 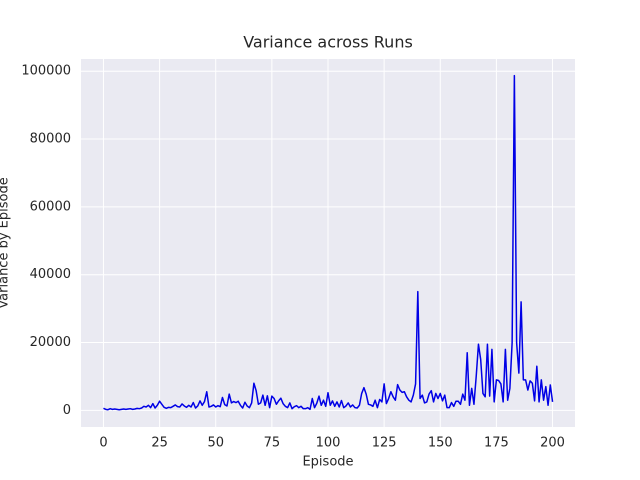 I want to click on y-tick-label: 80000, so click(x=50, y=139).